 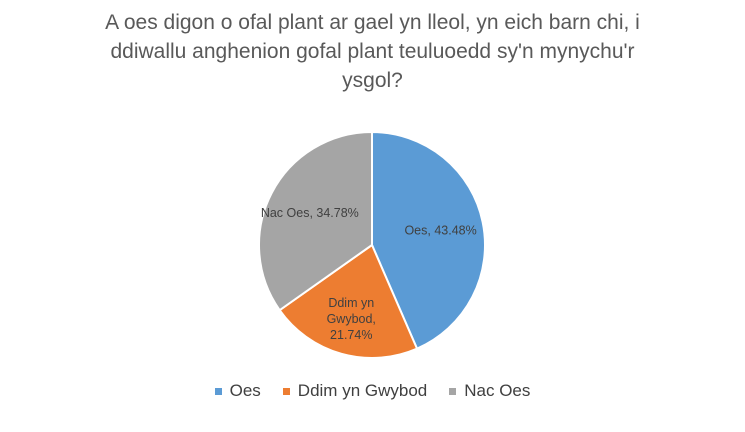 I want to click on legend-swatch-ddim-yn-gwybod, so click(x=286, y=391).